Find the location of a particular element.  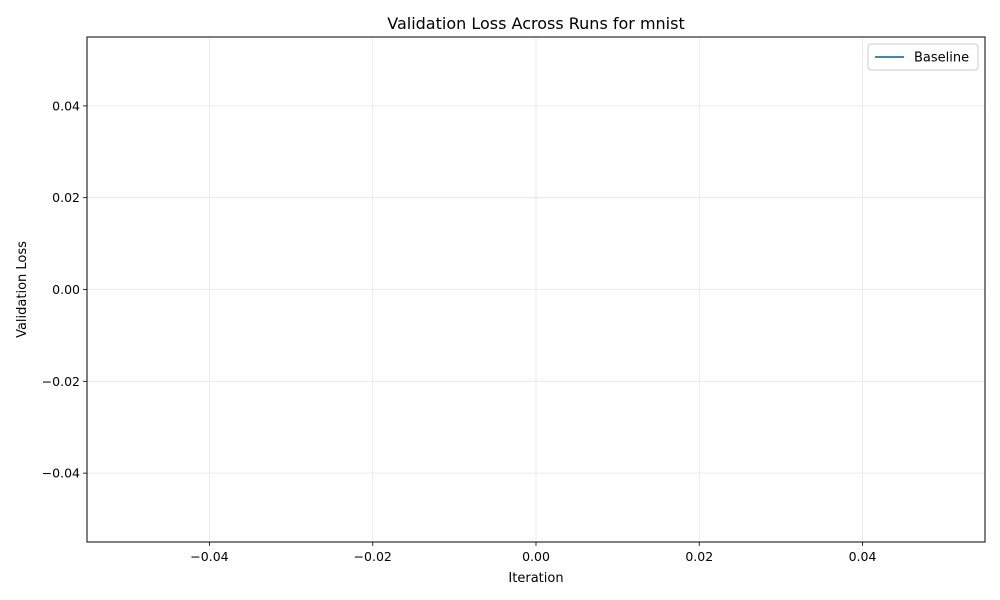

legend: Baseline is located at coordinates (923, 57).